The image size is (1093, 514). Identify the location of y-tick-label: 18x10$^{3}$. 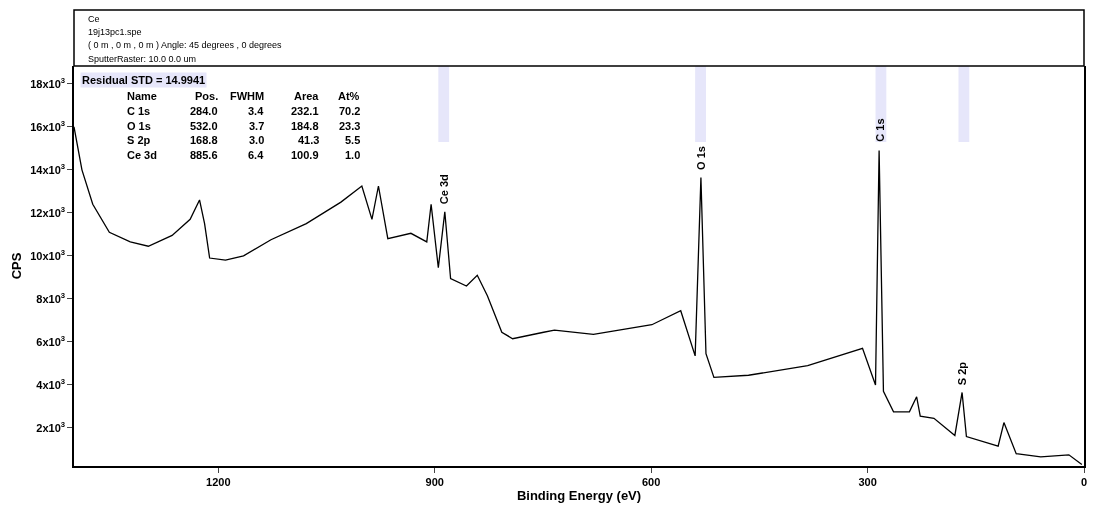
(48, 83).